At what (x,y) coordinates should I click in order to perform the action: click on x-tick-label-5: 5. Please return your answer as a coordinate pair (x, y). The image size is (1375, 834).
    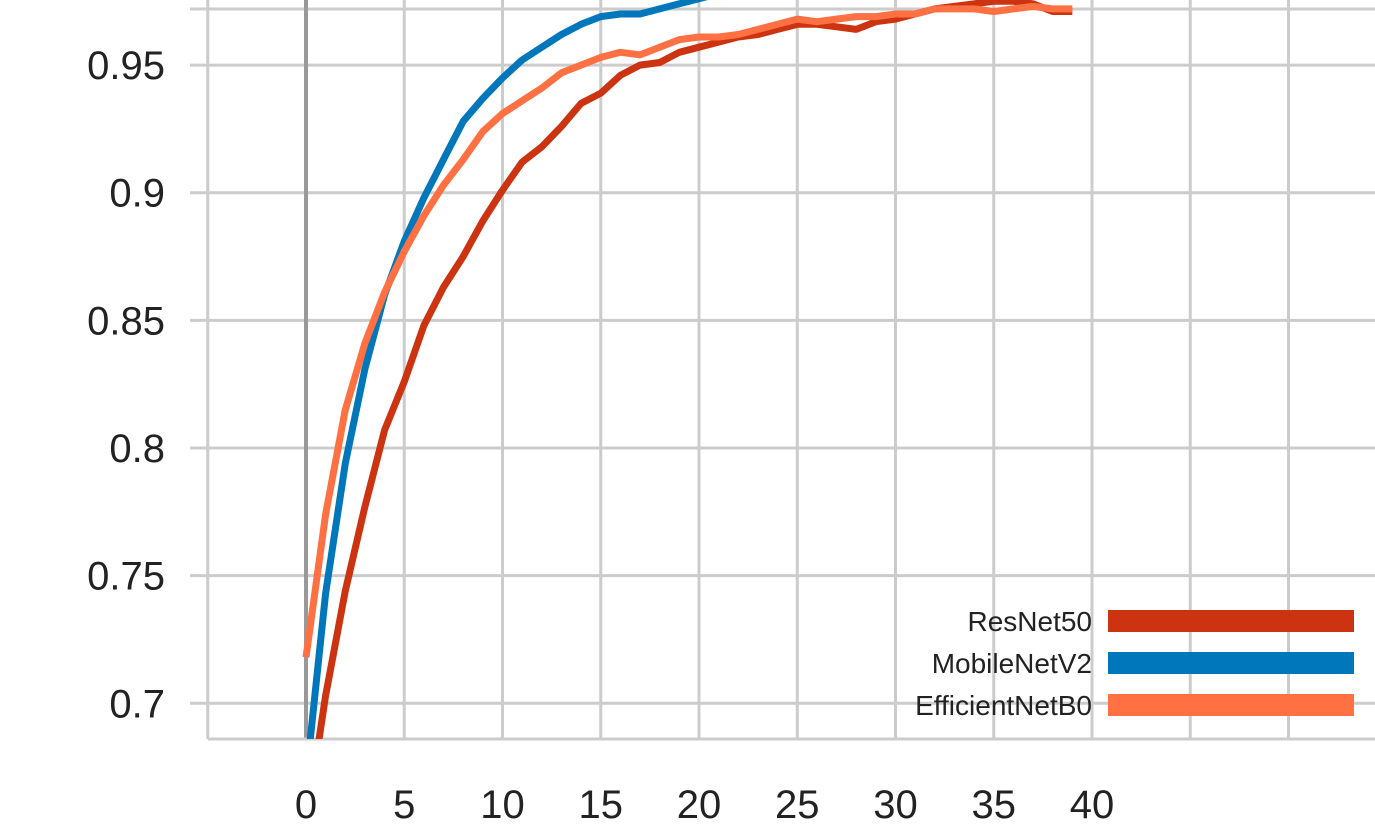
    Looking at the image, I should click on (404, 805).